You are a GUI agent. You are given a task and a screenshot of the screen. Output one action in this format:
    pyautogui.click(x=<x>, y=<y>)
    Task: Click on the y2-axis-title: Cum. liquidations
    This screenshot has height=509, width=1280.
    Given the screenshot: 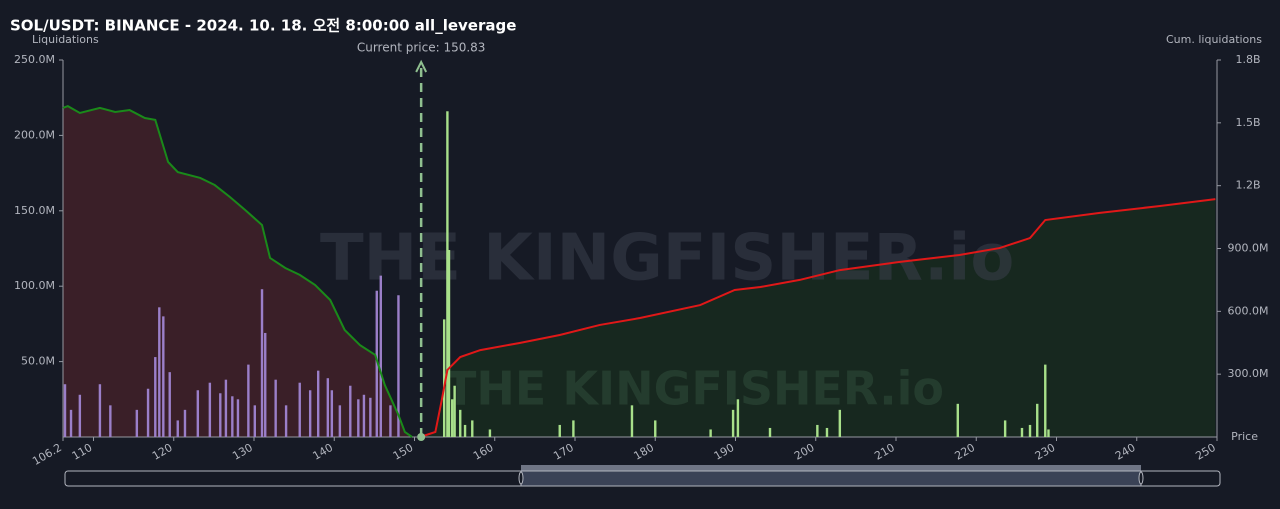 What is the action you would take?
    pyautogui.click(x=1214, y=39)
    